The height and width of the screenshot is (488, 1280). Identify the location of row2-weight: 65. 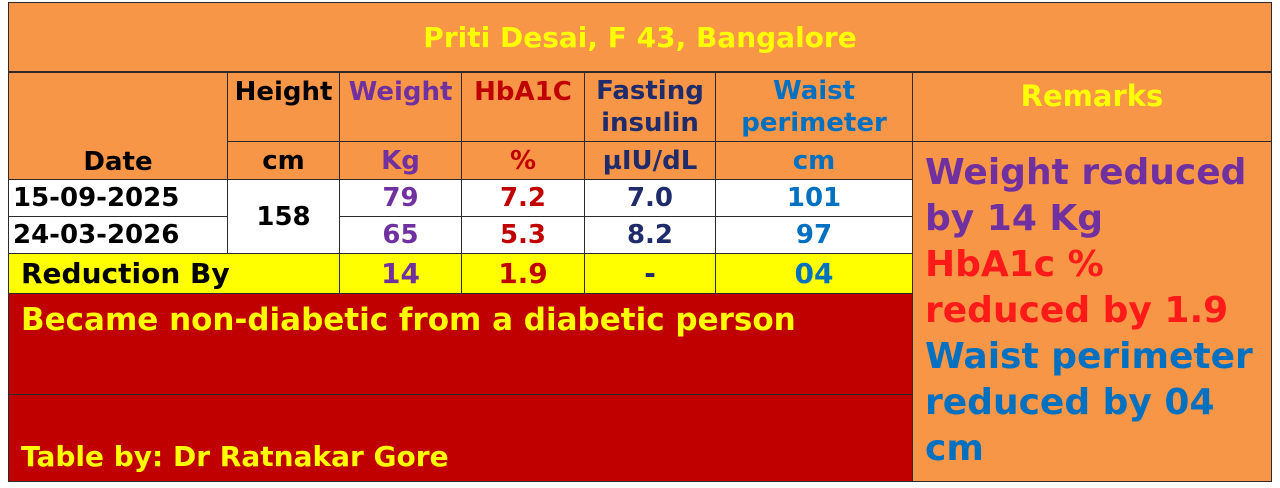
(400, 235).